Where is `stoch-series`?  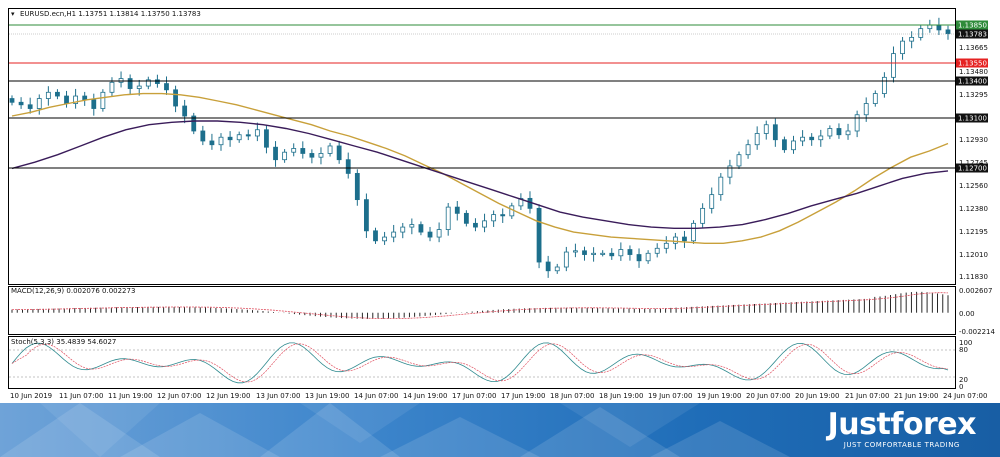 stoch-series is located at coordinates (482, 363).